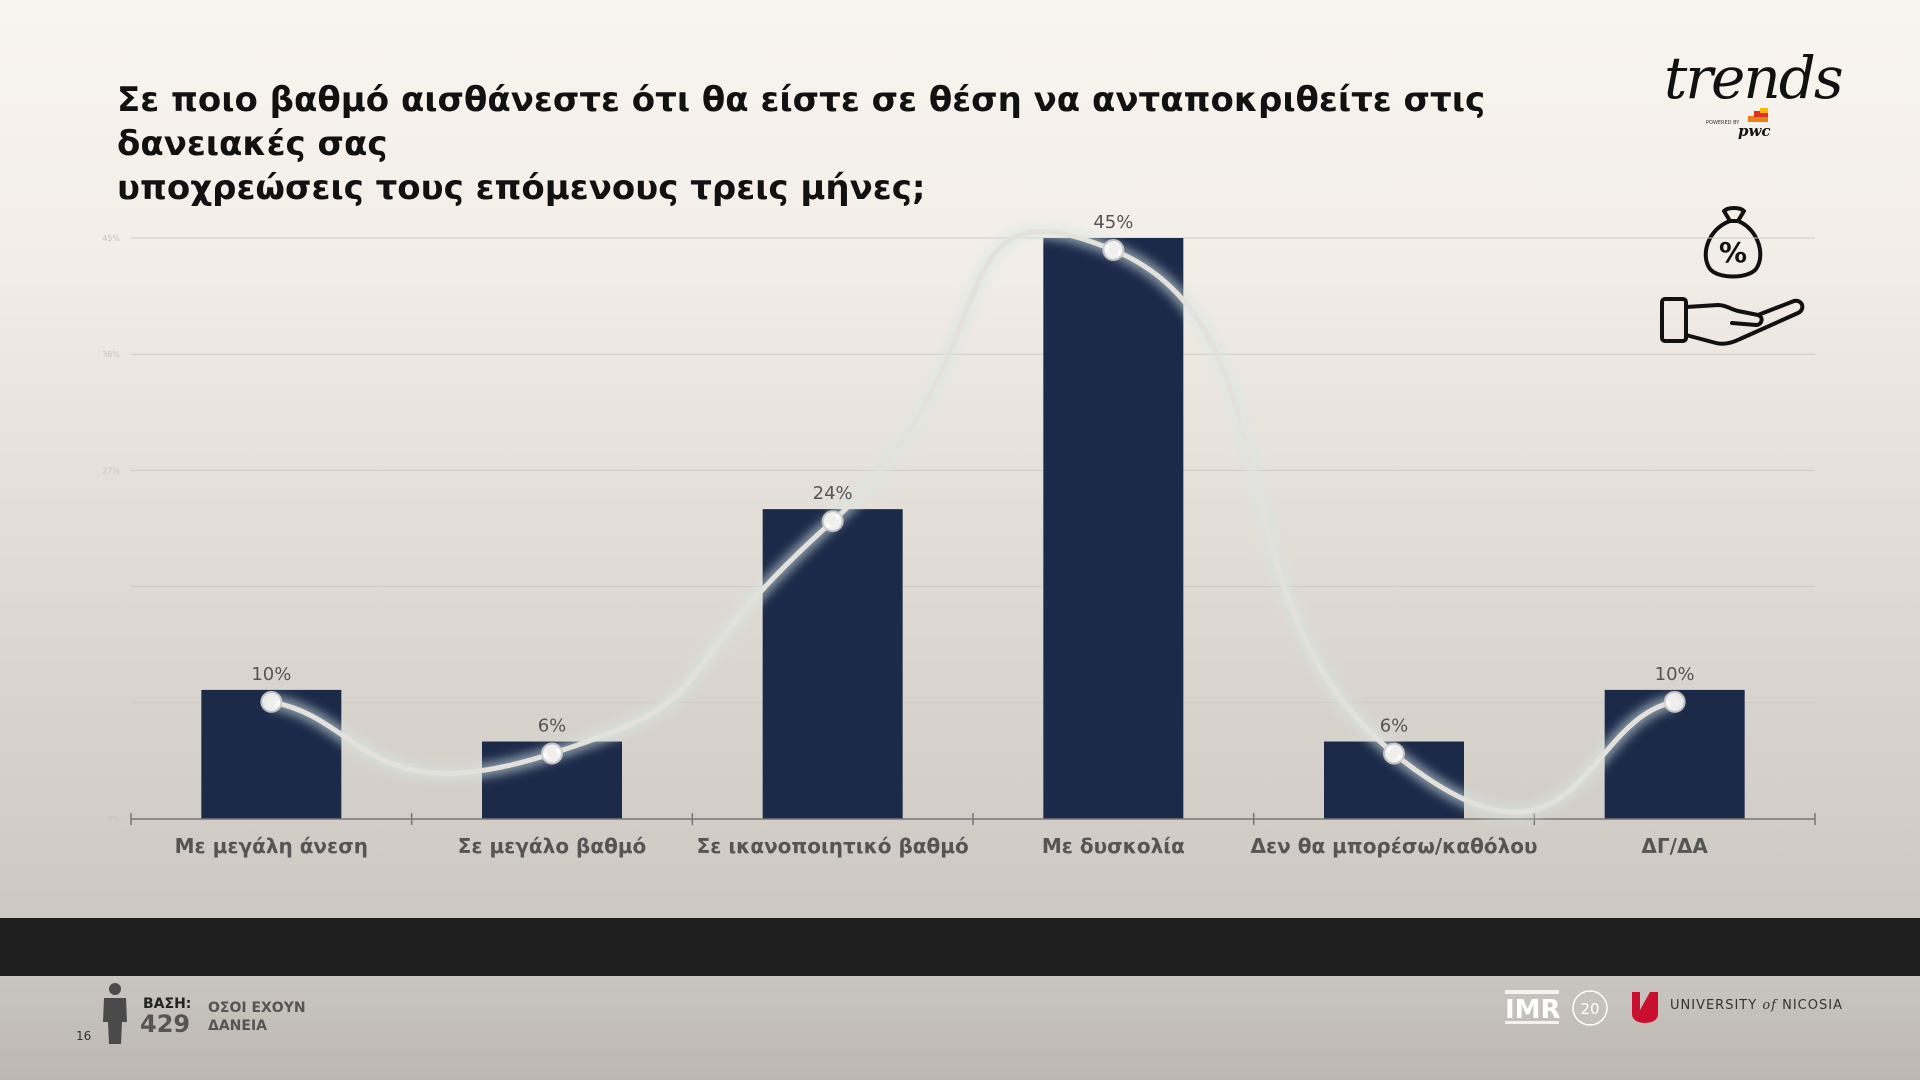 The width and height of the screenshot is (1920, 1080). I want to click on imr-text: IMR, so click(1533, 1010).